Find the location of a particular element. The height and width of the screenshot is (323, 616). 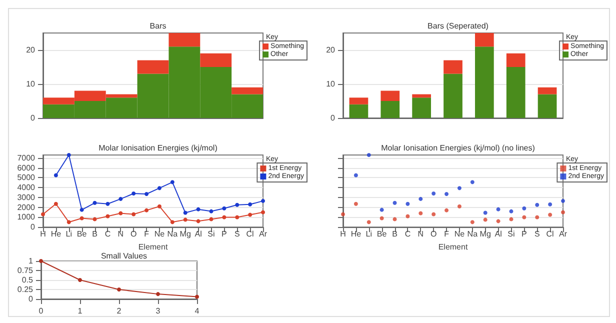

x-tick-label: N is located at coordinates (421, 234).